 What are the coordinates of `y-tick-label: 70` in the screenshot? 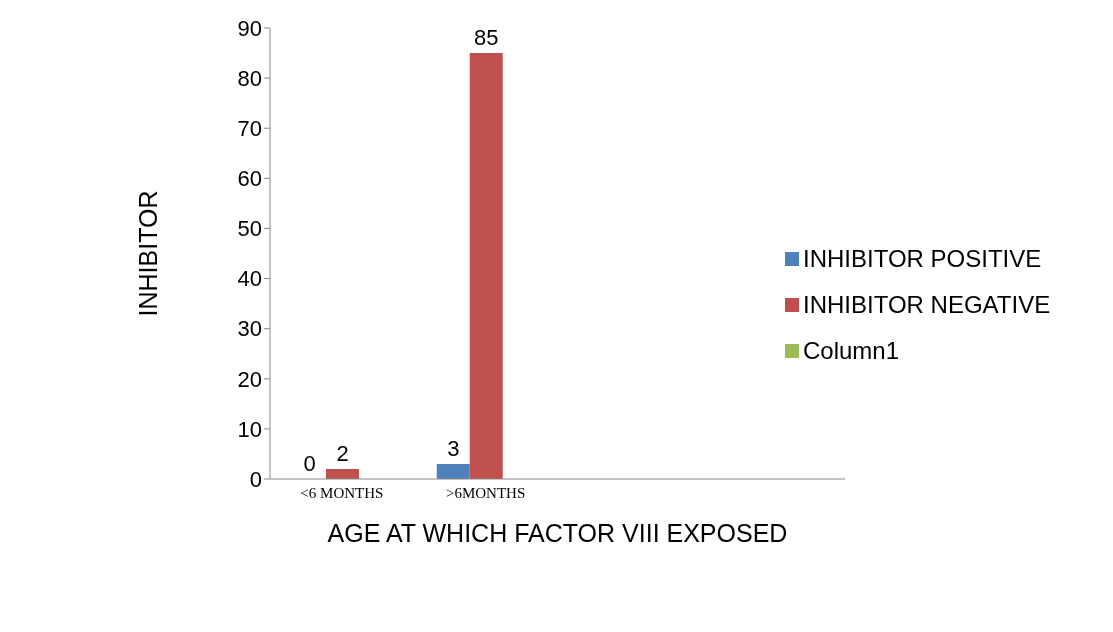 It's located at (249, 129).